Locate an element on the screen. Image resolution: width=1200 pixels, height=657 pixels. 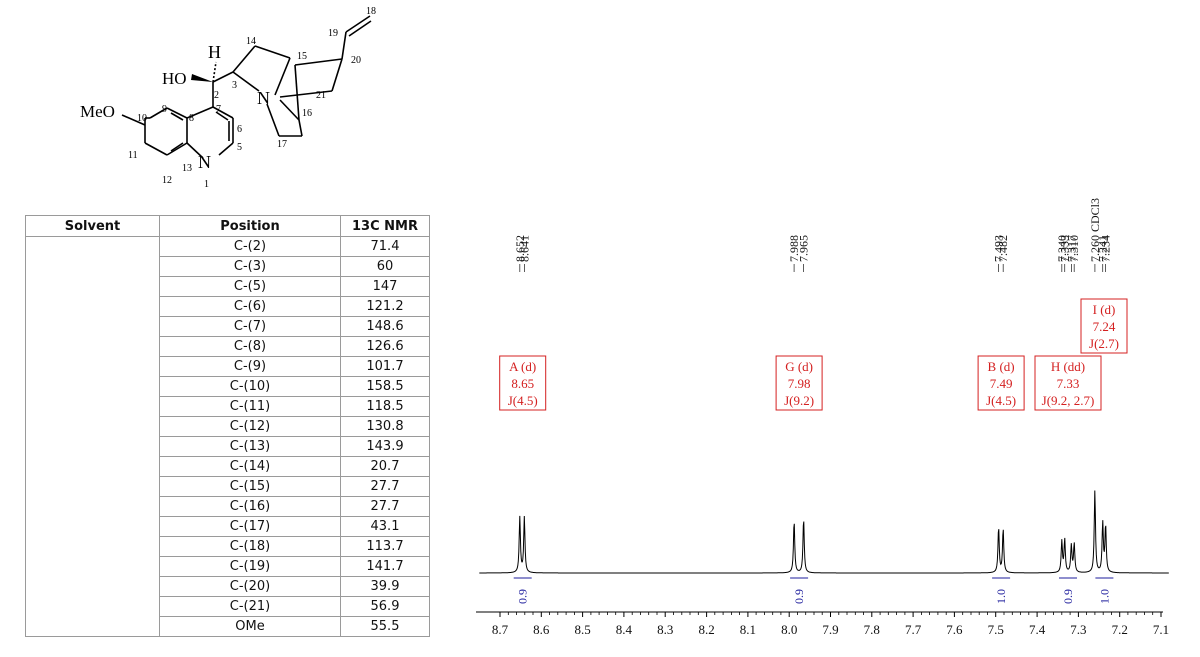
position-cell: C-(16) is located at coordinates (250, 506).